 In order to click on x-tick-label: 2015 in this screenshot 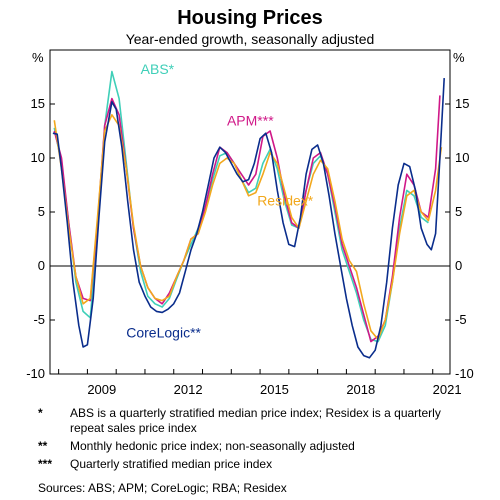, I will do `click(274, 389)`.